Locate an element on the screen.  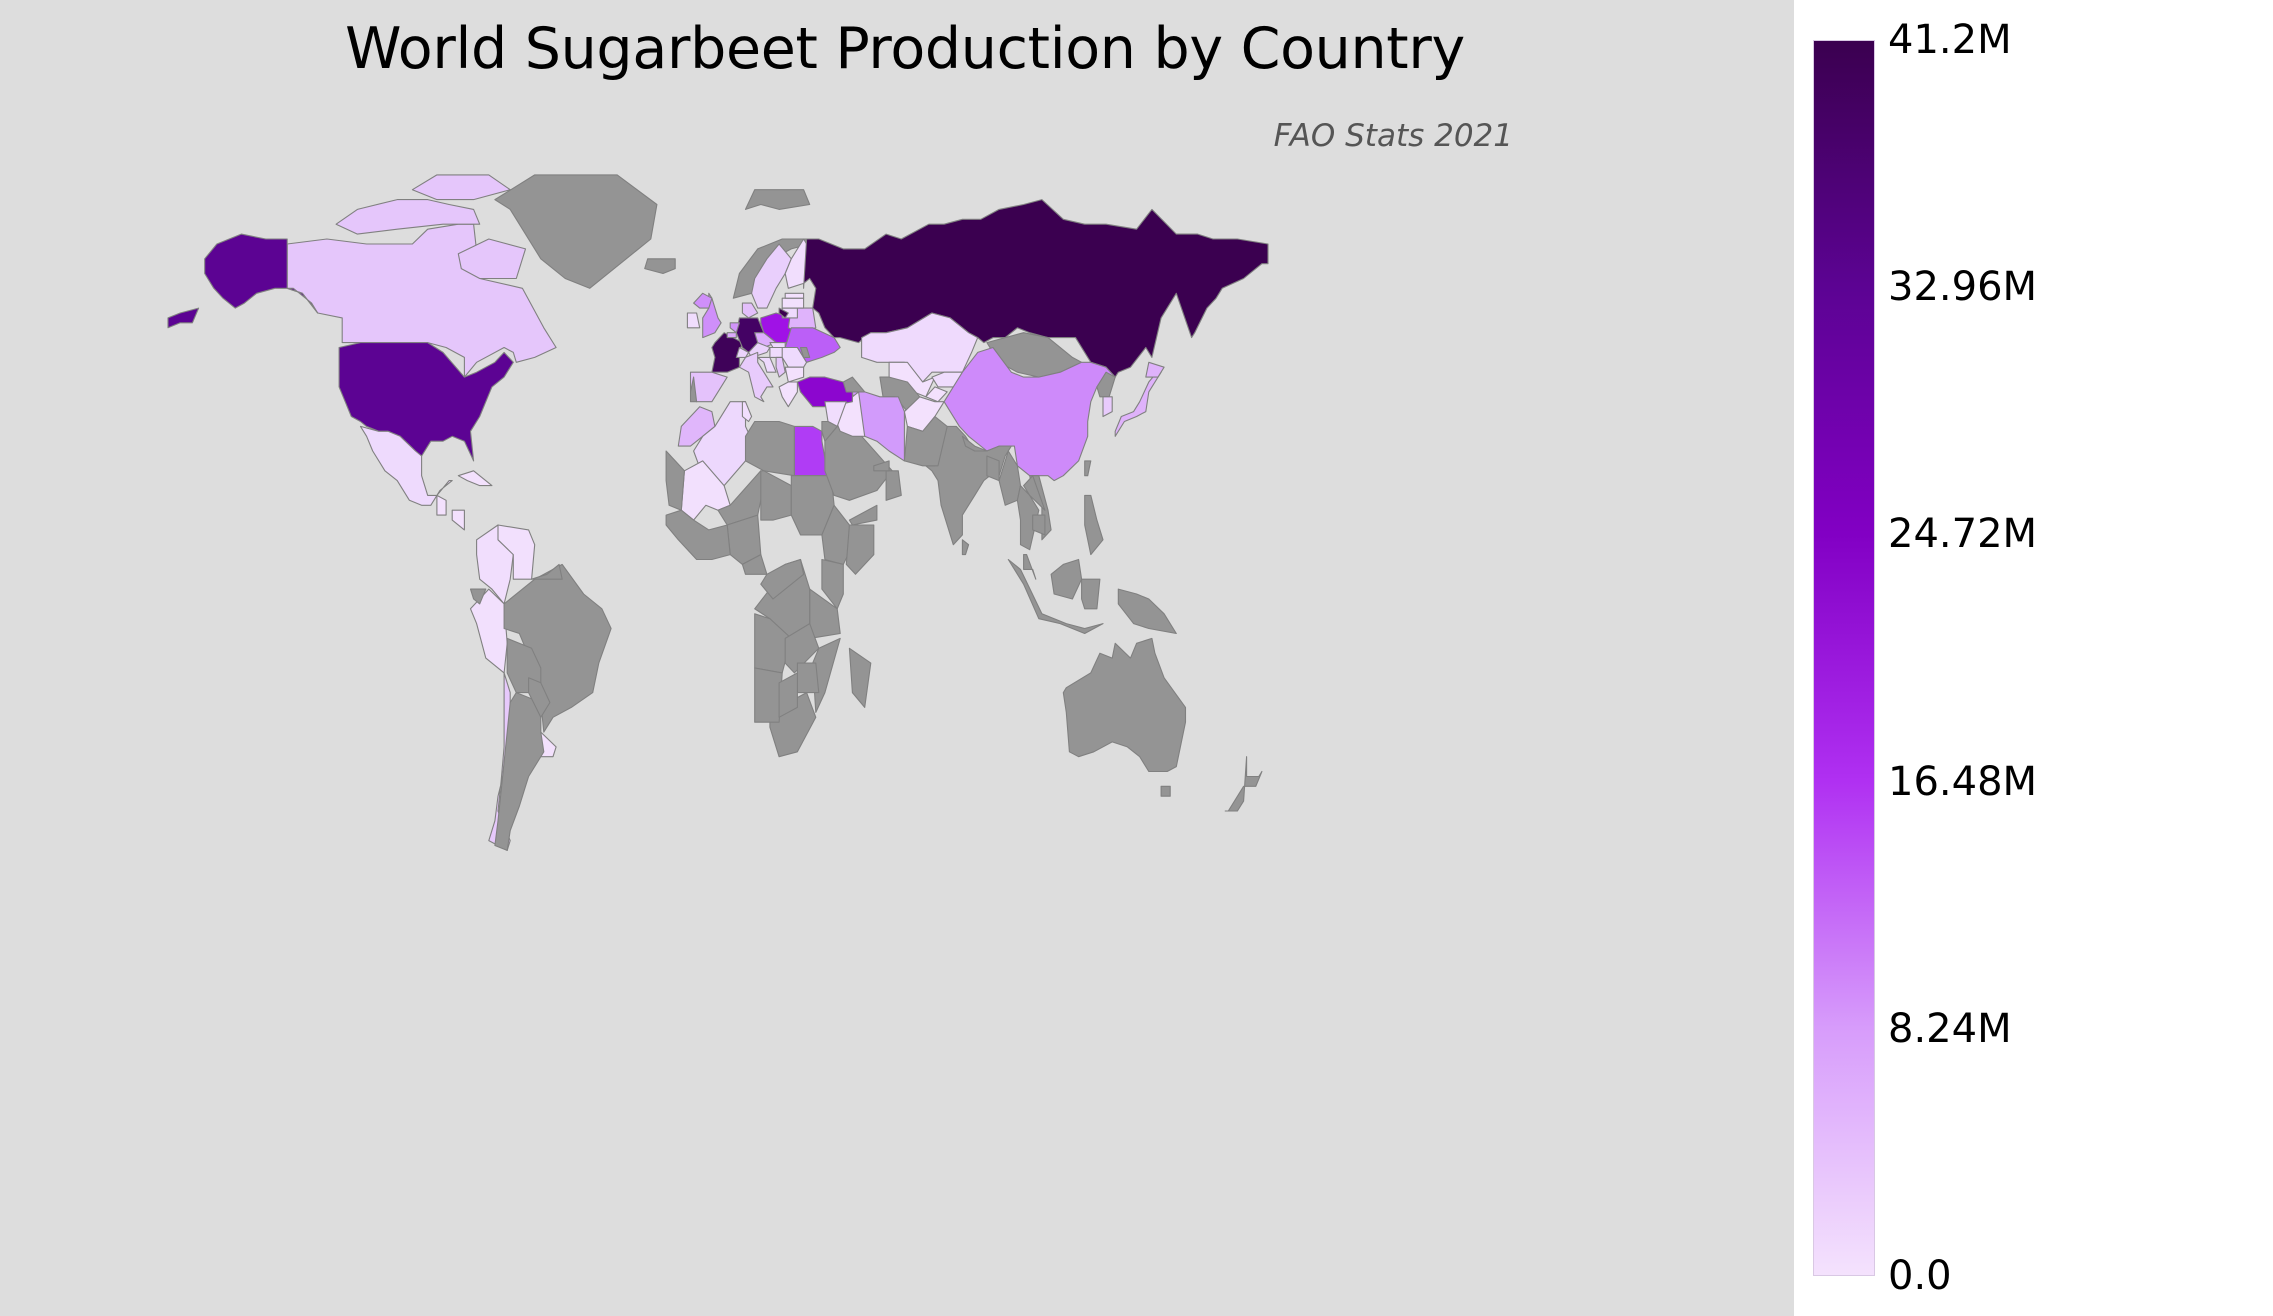
country-ukraine is located at coordinates (812, 345).